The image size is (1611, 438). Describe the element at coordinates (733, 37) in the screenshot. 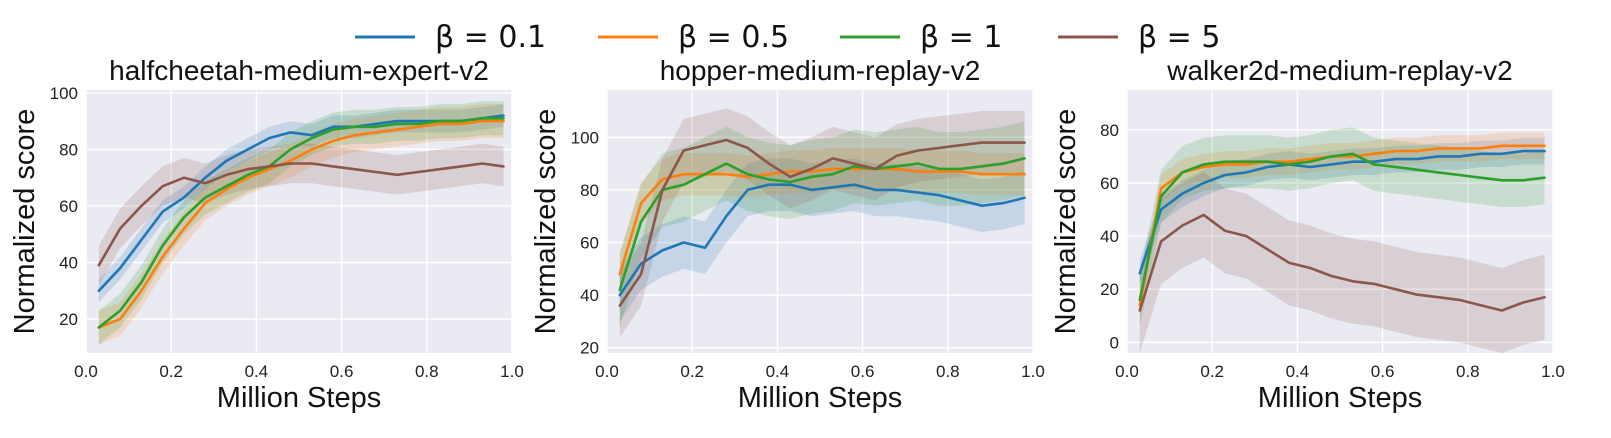

I see `legend-label-1: β = 0.5` at that location.